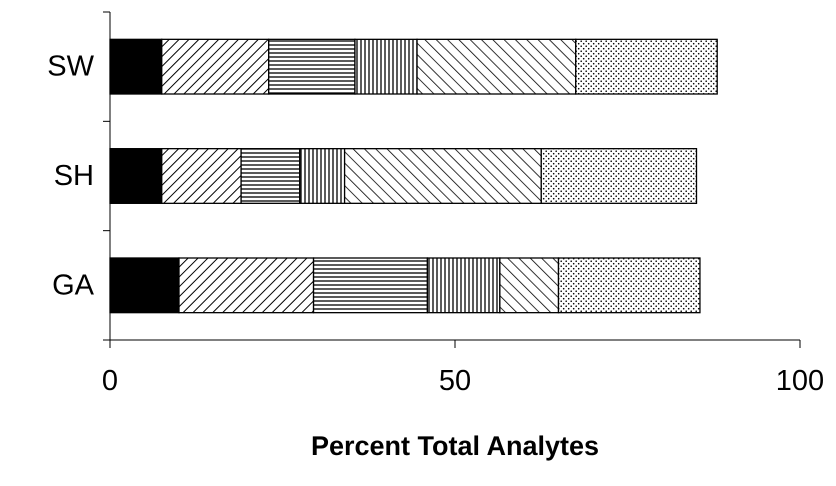  I want to click on x-axis-title: Percent Total Analytes, so click(455, 446).